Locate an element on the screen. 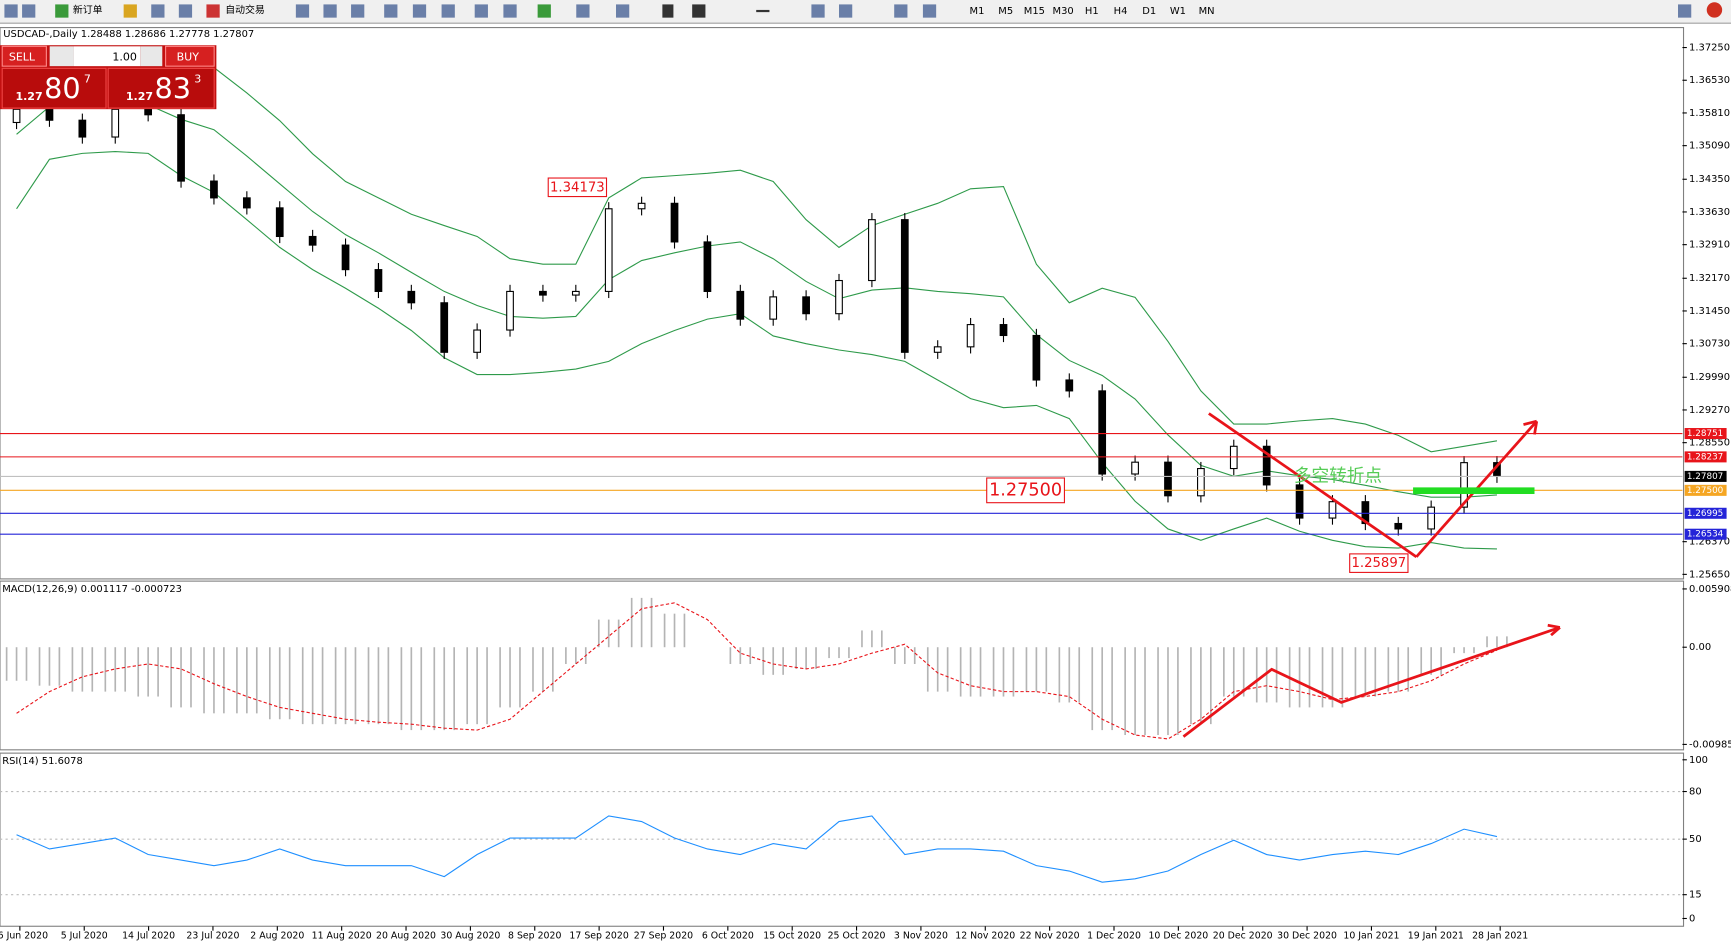 This screenshot has height=945, width=1731. timeframe-button: H1 is located at coordinates (1092, 11).